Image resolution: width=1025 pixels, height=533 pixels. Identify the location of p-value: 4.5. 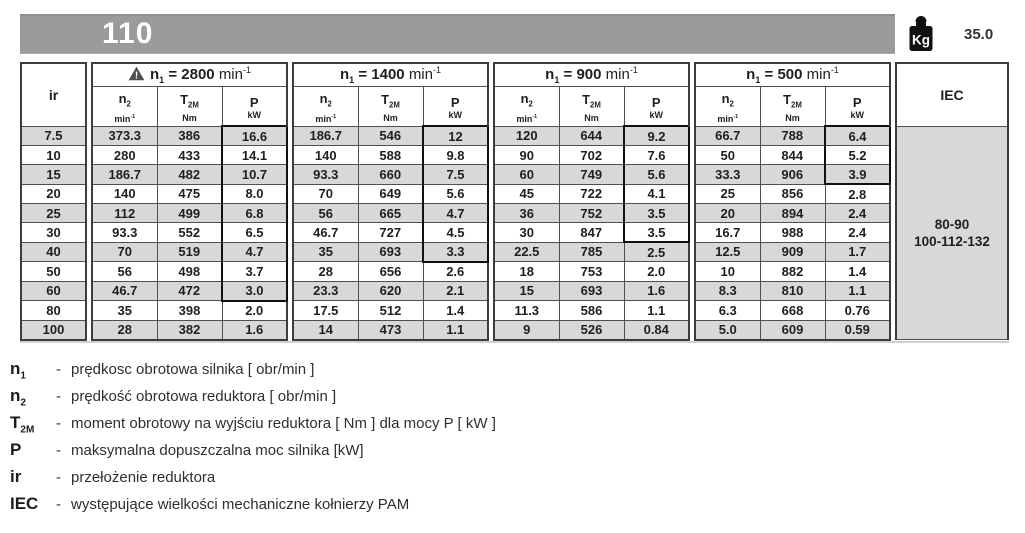
(455, 232).